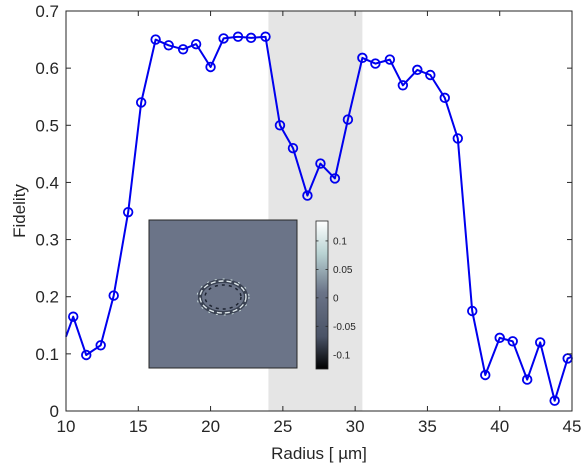  Describe the element at coordinates (138, 426) in the screenshot. I see `x-tick-label: 15` at that location.